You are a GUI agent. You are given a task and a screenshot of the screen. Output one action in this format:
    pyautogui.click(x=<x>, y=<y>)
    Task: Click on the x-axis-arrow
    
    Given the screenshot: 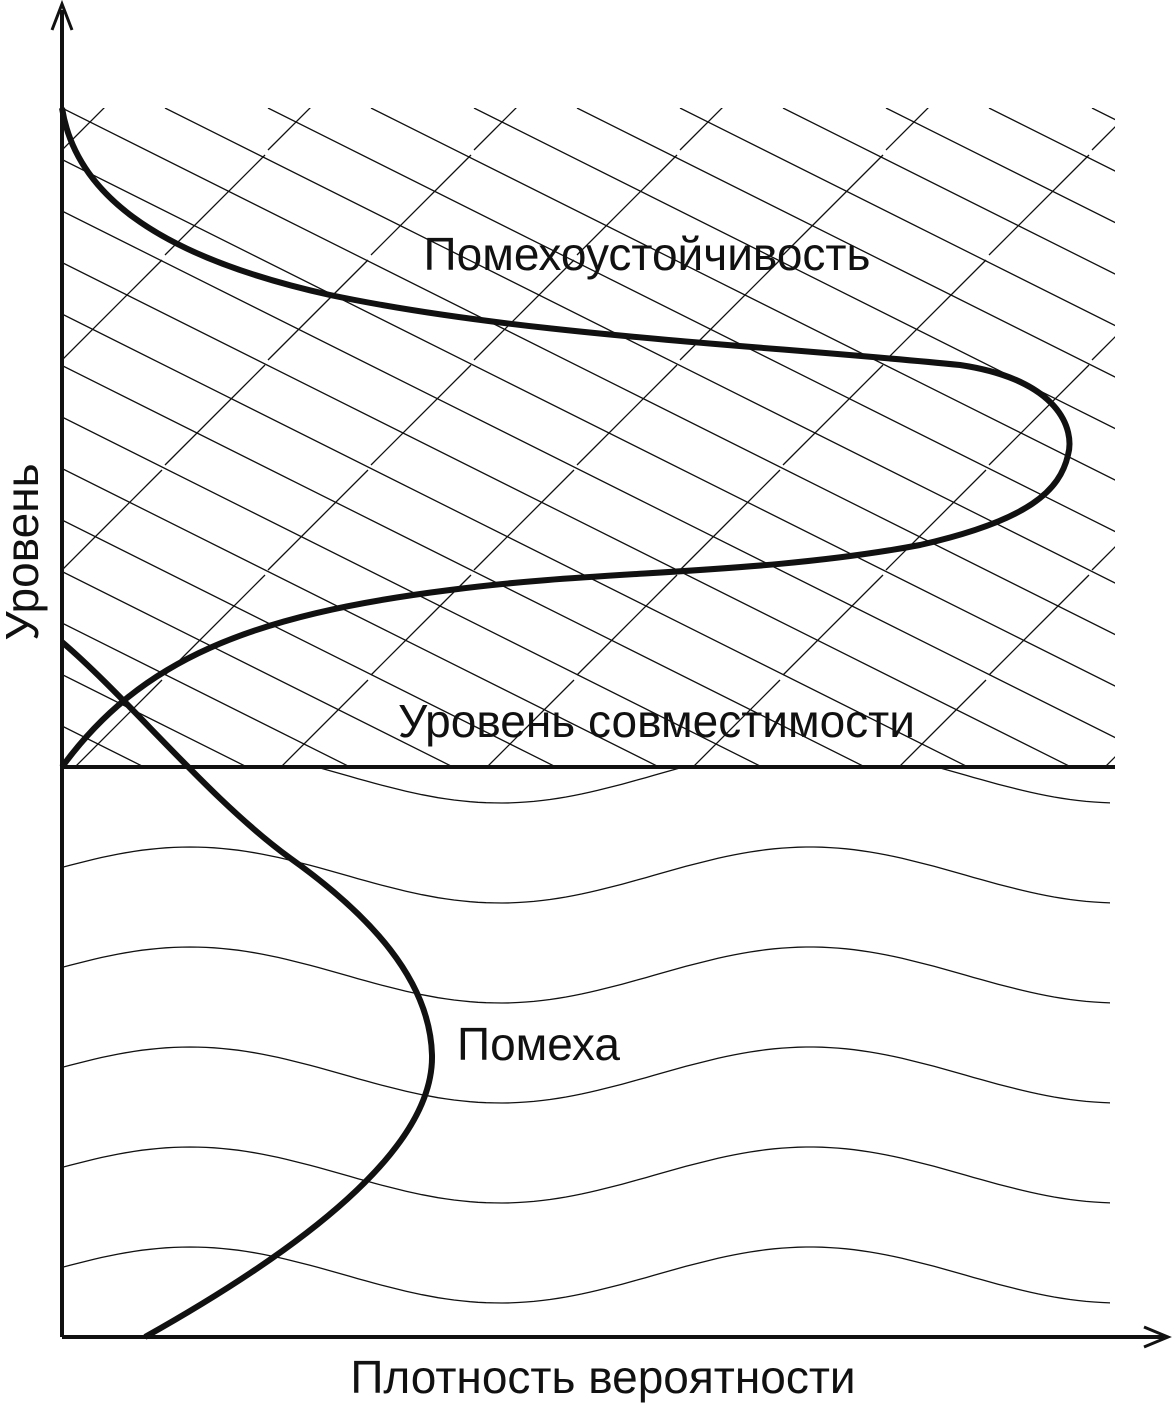 What is the action you would take?
    pyautogui.click(x=1157, y=1337)
    